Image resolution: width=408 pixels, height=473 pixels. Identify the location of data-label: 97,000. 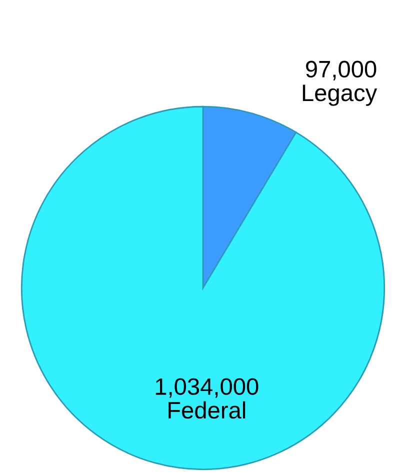
(341, 70).